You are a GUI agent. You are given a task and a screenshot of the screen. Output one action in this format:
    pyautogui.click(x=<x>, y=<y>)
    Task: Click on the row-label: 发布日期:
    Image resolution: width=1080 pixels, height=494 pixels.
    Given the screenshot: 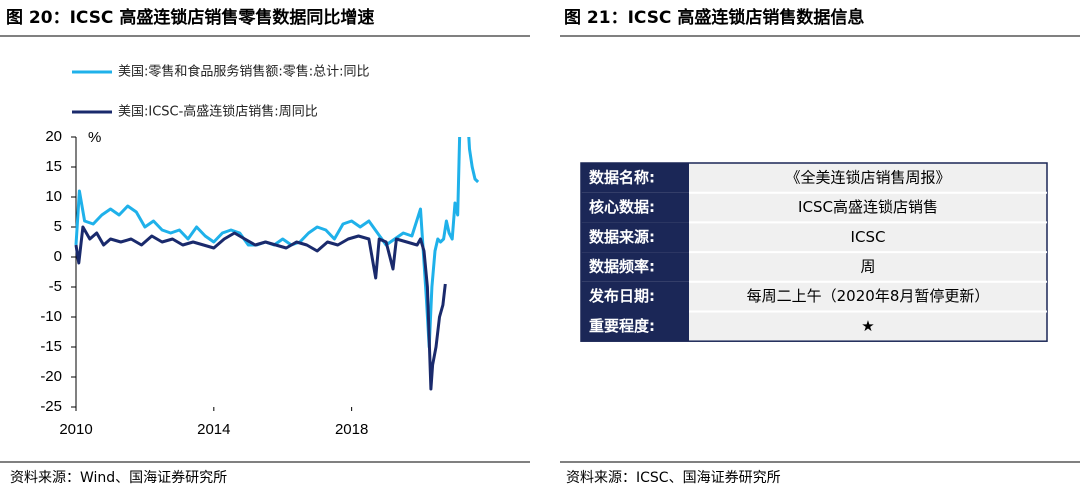 What is the action you would take?
    pyautogui.click(x=621, y=296)
    